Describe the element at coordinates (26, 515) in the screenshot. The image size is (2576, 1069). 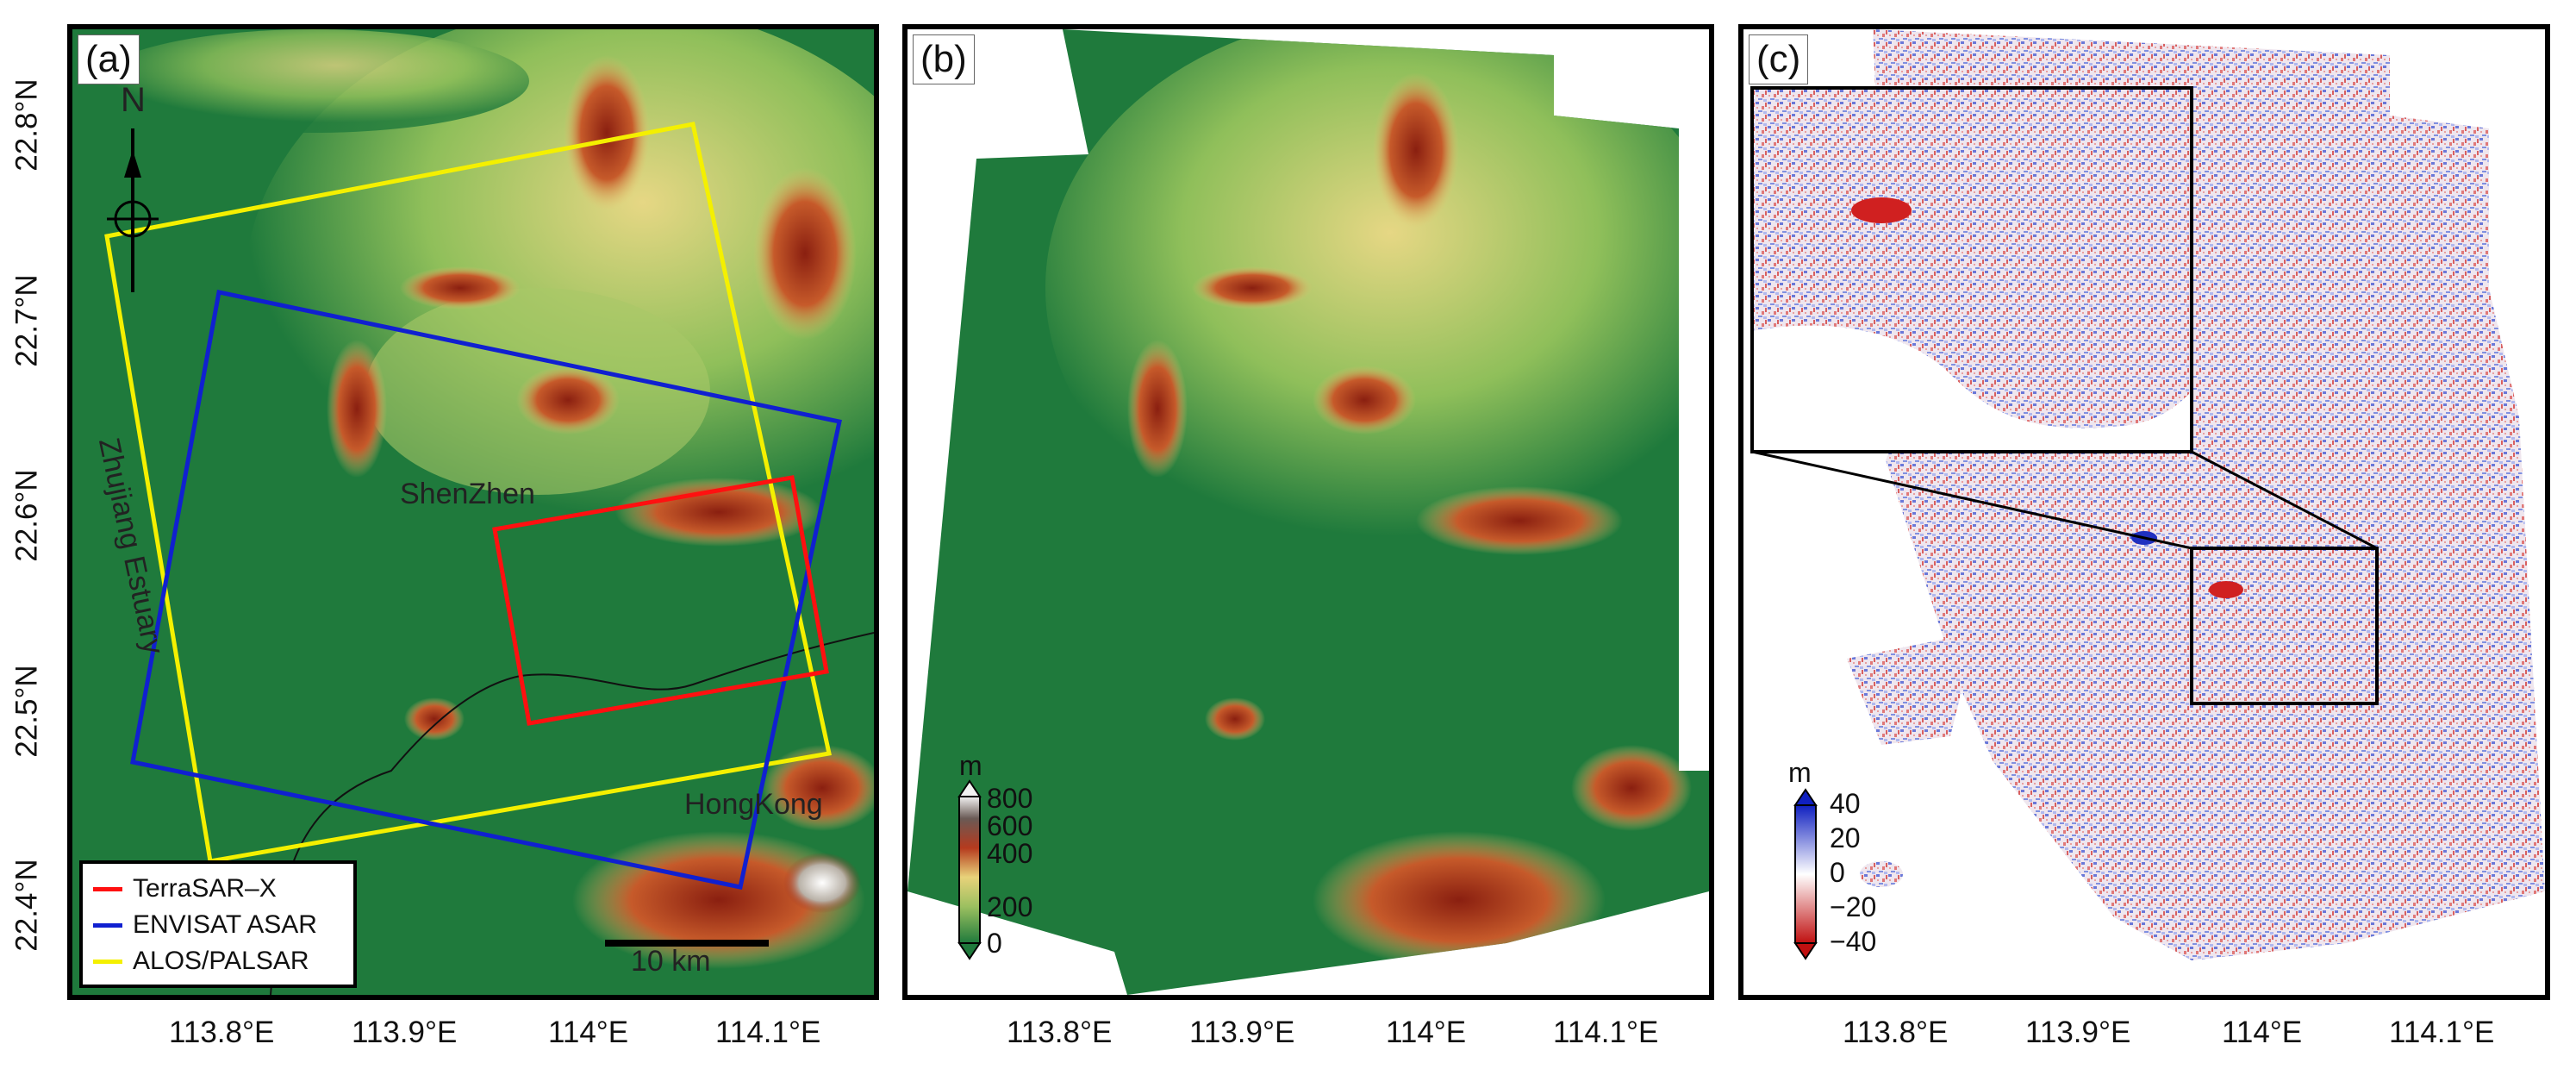
I see `y-tick-label: 22.6°N` at that location.